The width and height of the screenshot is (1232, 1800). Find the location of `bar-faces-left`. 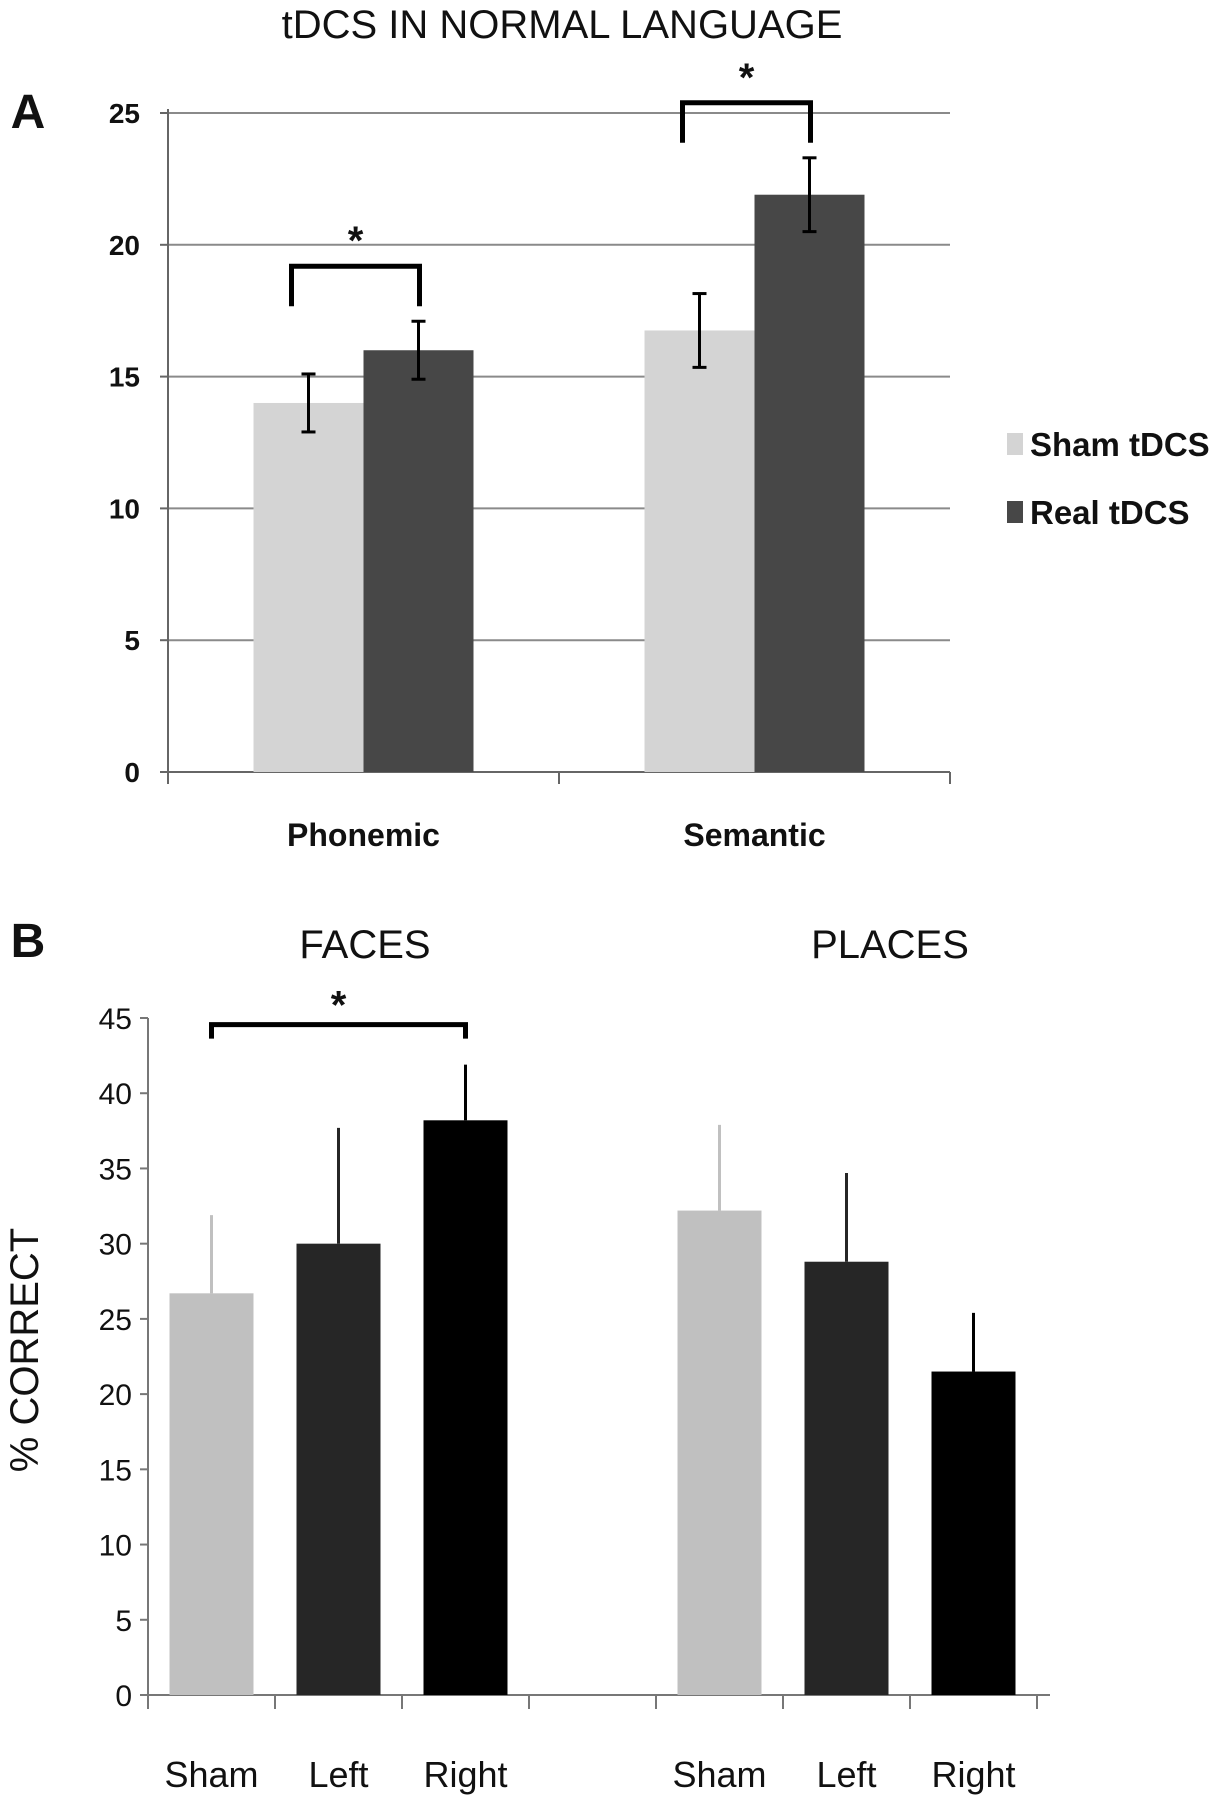

bar-faces-left is located at coordinates (338, 1469).